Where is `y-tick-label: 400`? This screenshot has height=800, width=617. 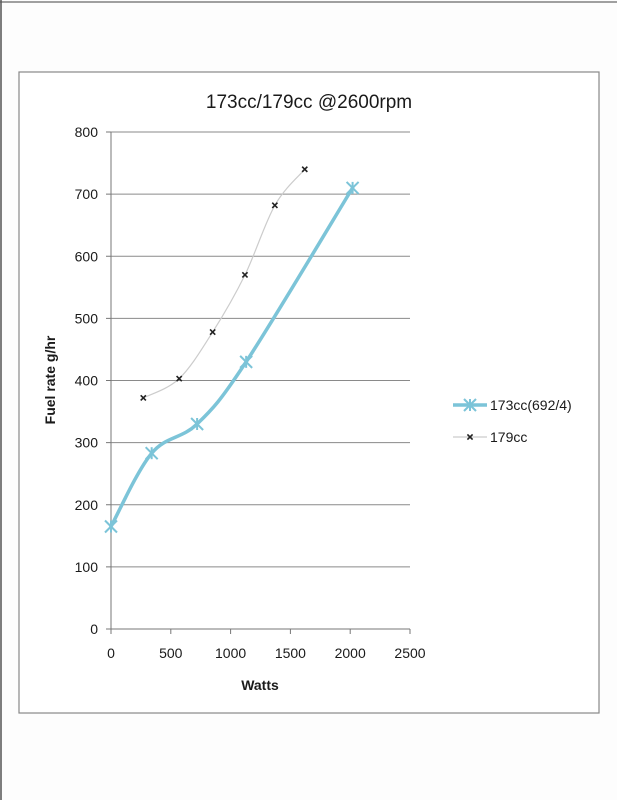
y-tick-label: 400 is located at coordinates (87, 381).